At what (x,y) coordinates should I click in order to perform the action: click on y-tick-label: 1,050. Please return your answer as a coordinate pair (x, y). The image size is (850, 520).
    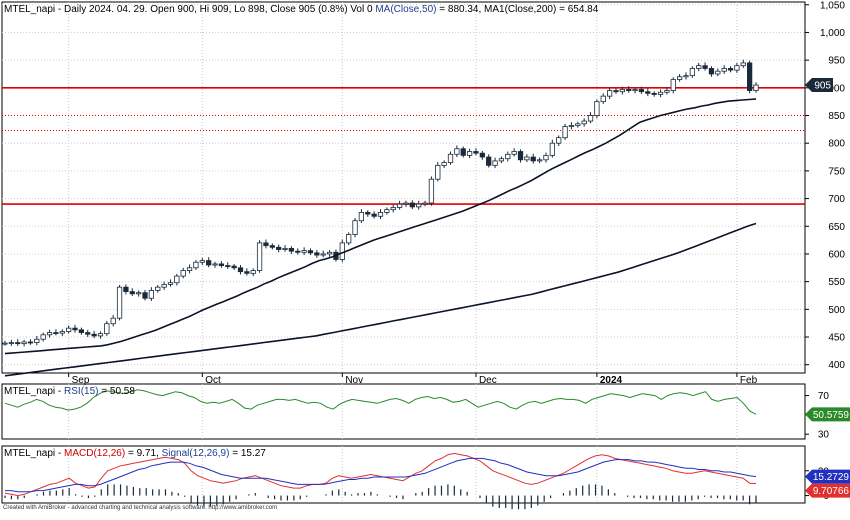
    Looking at the image, I should click on (832, 5).